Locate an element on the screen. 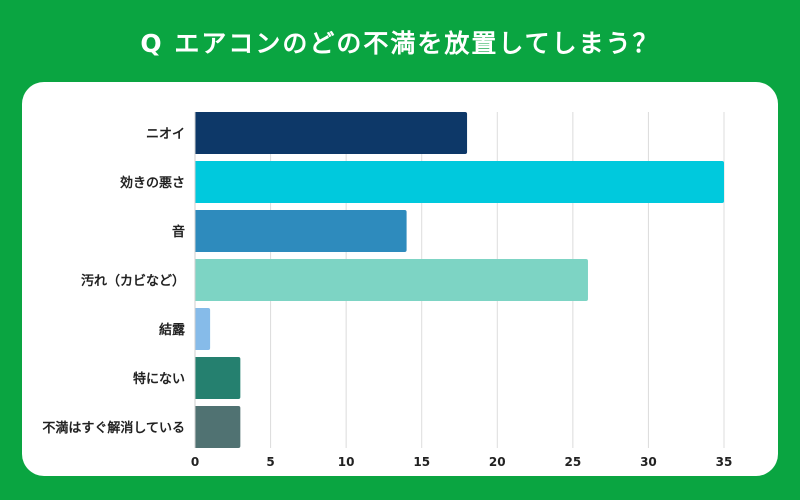 This screenshot has width=800, height=500. x-tick-label: 35 is located at coordinates (724, 462).